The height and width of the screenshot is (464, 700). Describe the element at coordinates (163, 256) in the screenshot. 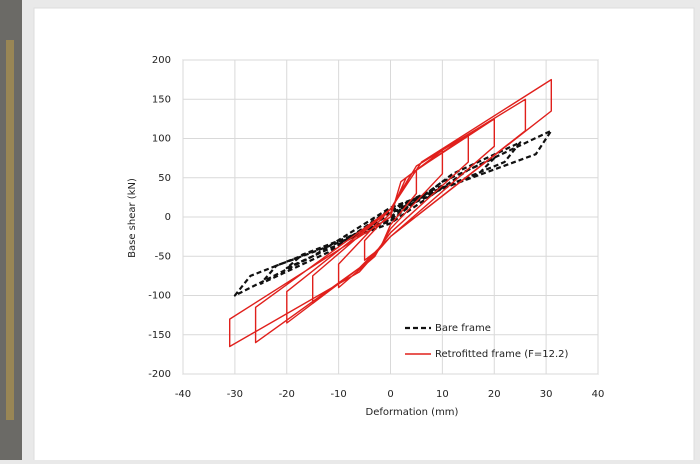

I see `y-tick-label: -50` at that location.